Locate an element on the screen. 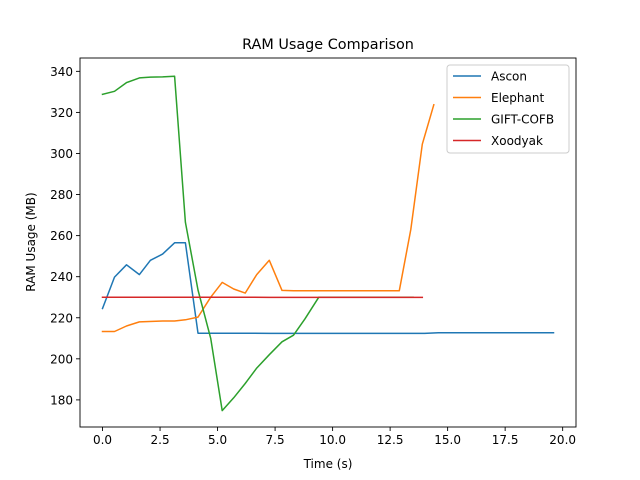 The width and height of the screenshot is (640, 480). y-tick-label: 300 is located at coordinates (61, 154).